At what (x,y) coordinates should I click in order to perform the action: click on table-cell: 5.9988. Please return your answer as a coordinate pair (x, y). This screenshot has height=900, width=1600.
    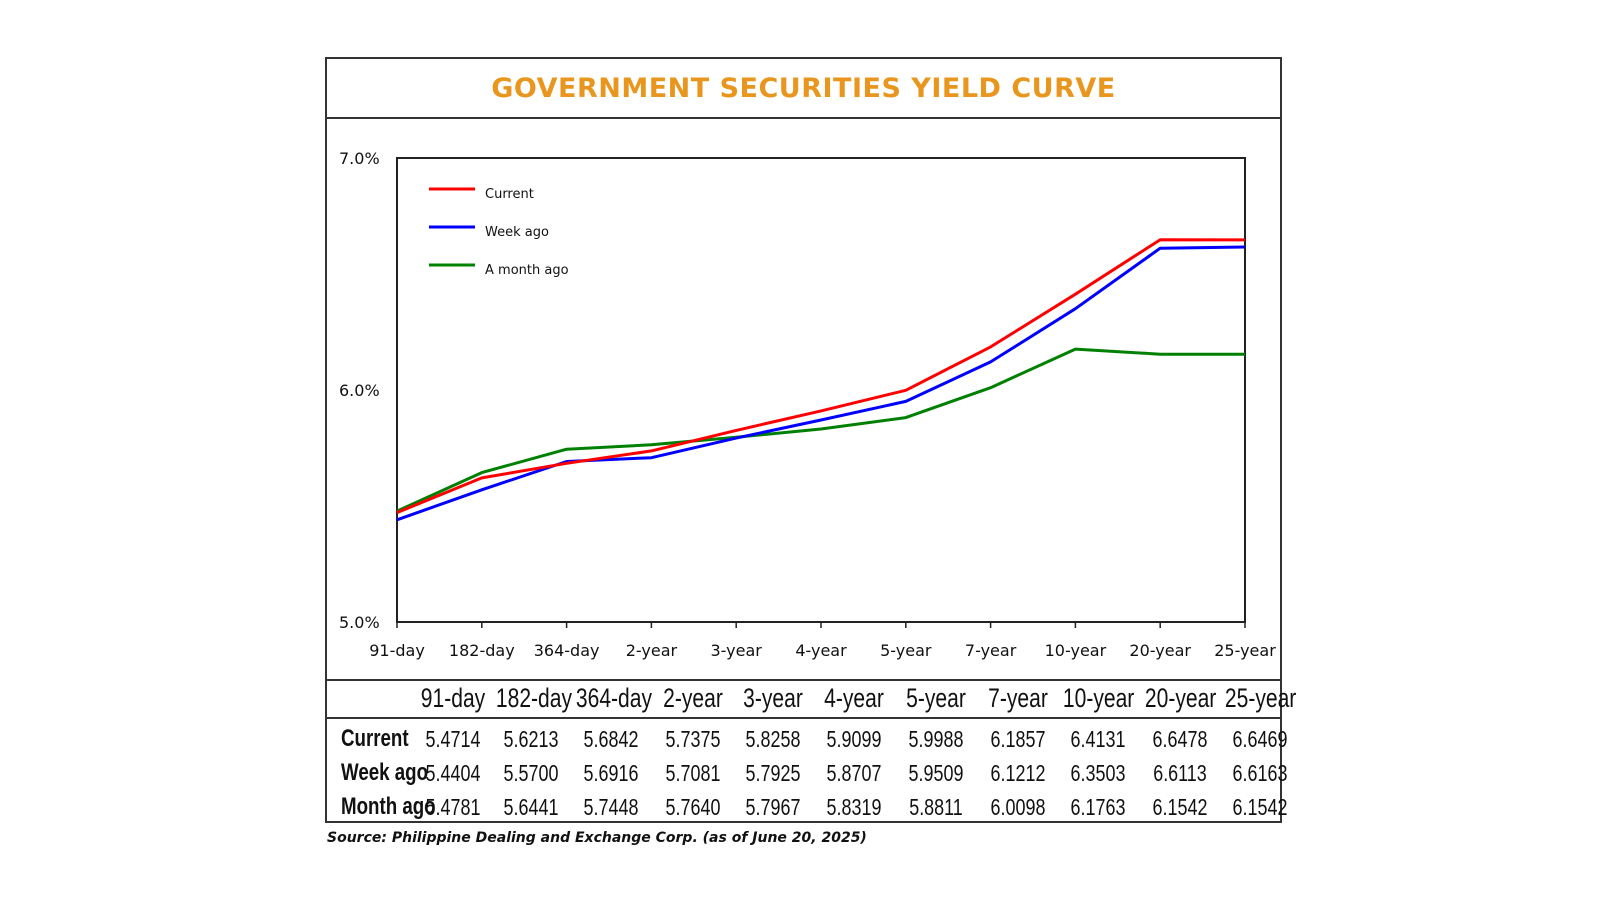
    Looking at the image, I should click on (936, 739).